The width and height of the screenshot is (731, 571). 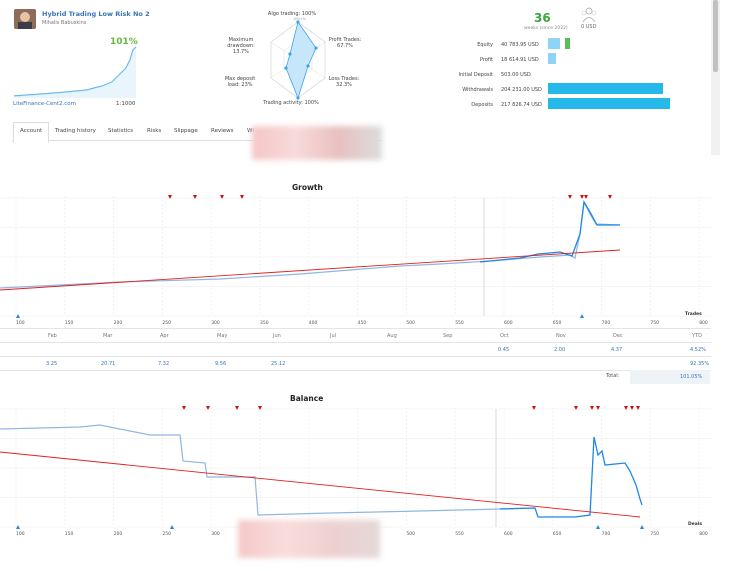 What do you see at coordinates (317, 143) in the screenshot?
I see `redacted-area` at bounding box center [317, 143].